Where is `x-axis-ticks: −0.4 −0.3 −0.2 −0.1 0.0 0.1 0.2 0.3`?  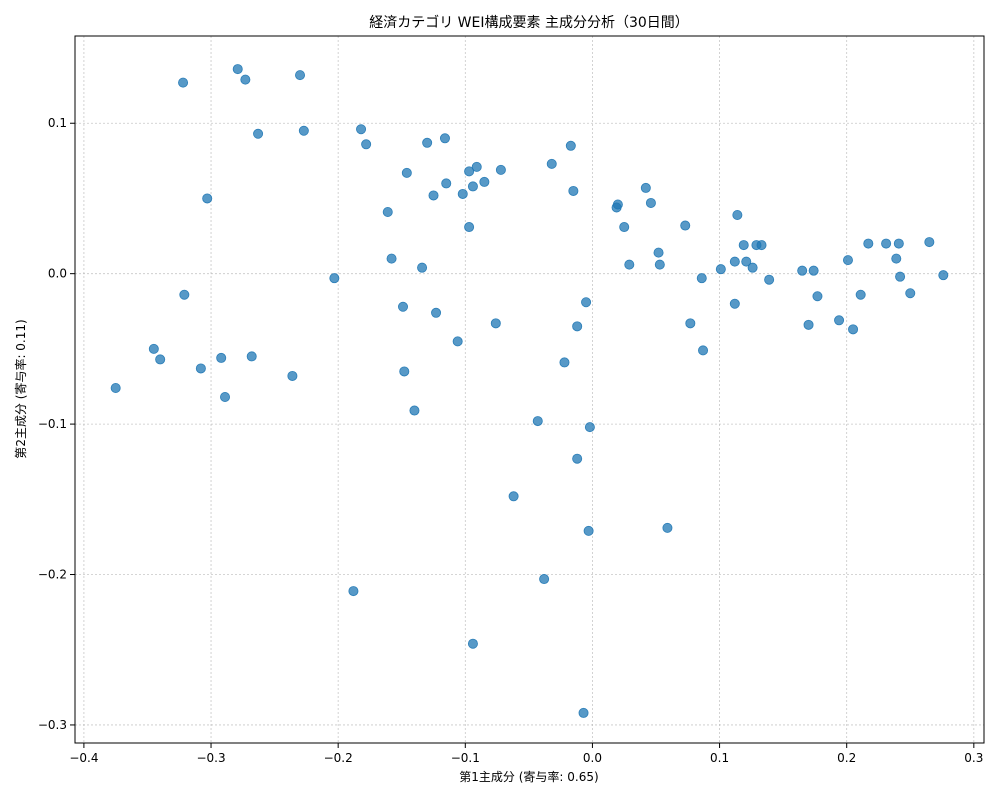
x-axis-ticks: −0.4 −0.3 −0.2 −0.1 0.0 0.1 0.2 0.3 is located at coordinates (526, 754).